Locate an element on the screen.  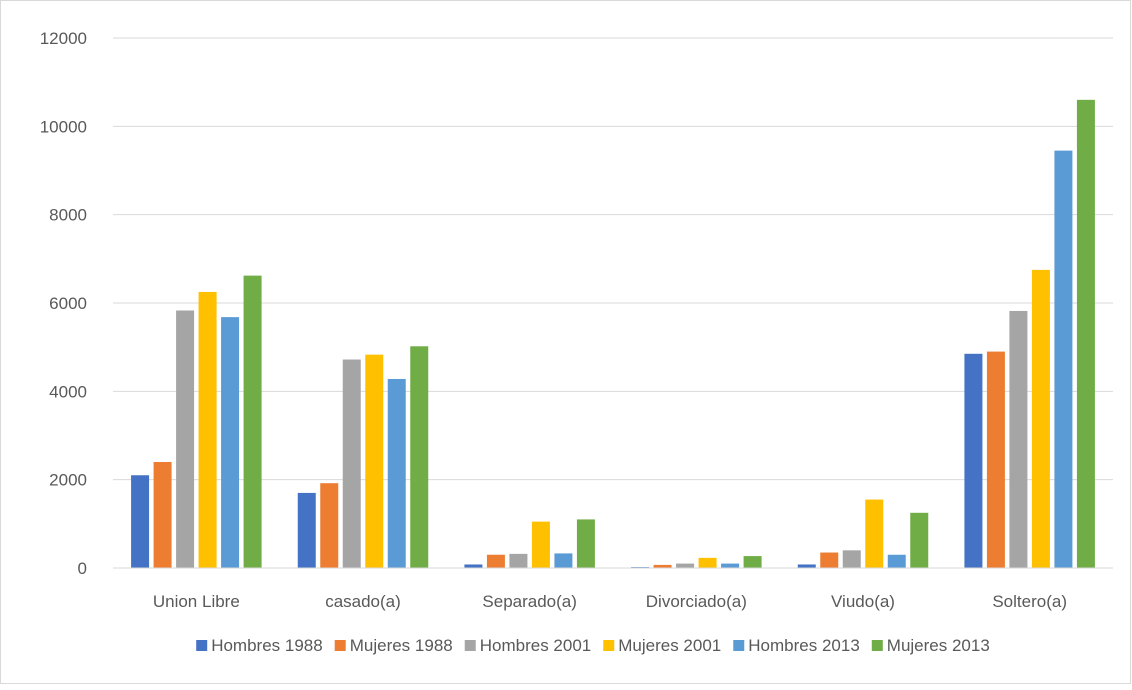
category-label: Soltero(a) is located at coordinates (1029, 601).